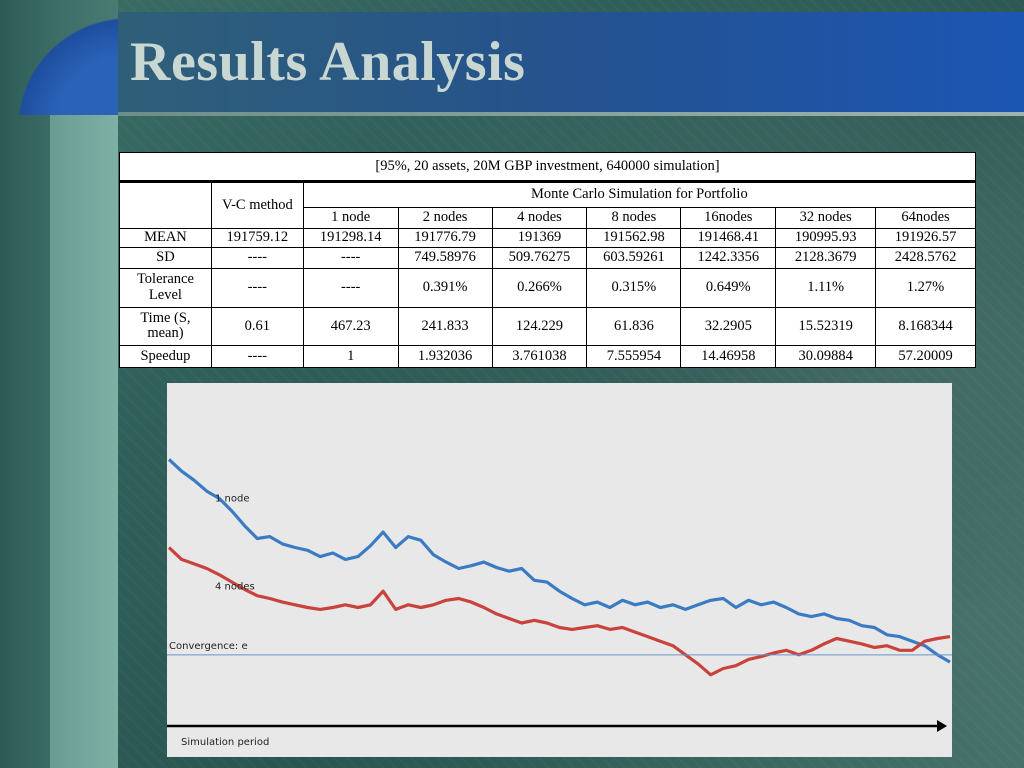 This screenshot has height=768, width=1024. I want to click on table-cell: 467.23, so click(350, 326).